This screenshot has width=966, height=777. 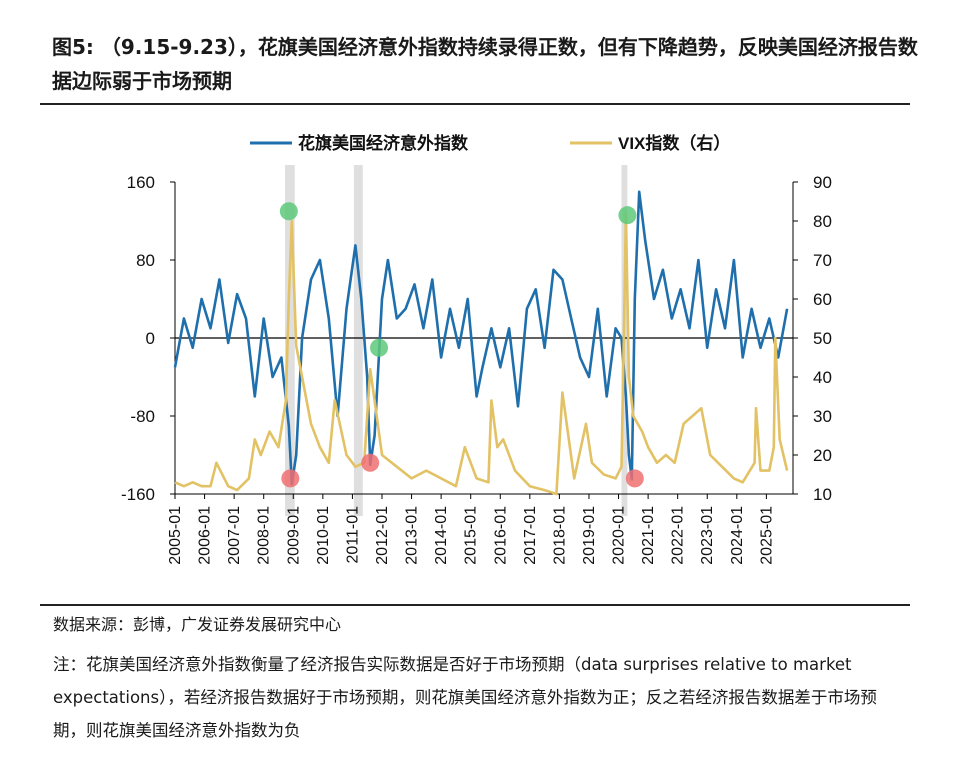 I want to click on right-tick-label: 60, so click(x=822, y=299).